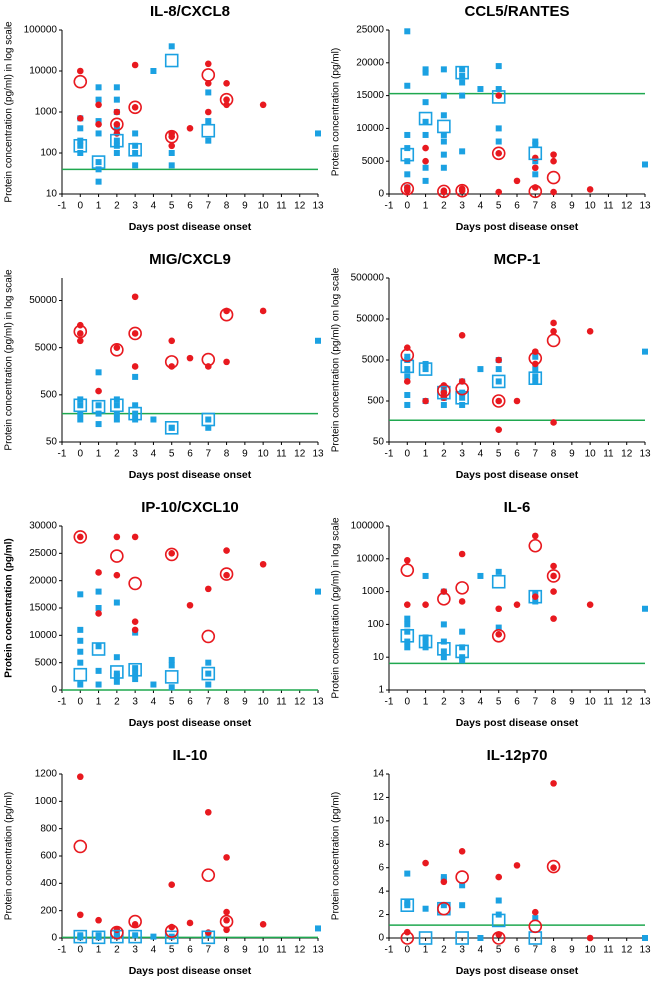 The height and width of the screenshot is (992, 654). Describe the element at coordinates (370, 30) in the screenshot. I see `y-tick-label: 25000` at that location.